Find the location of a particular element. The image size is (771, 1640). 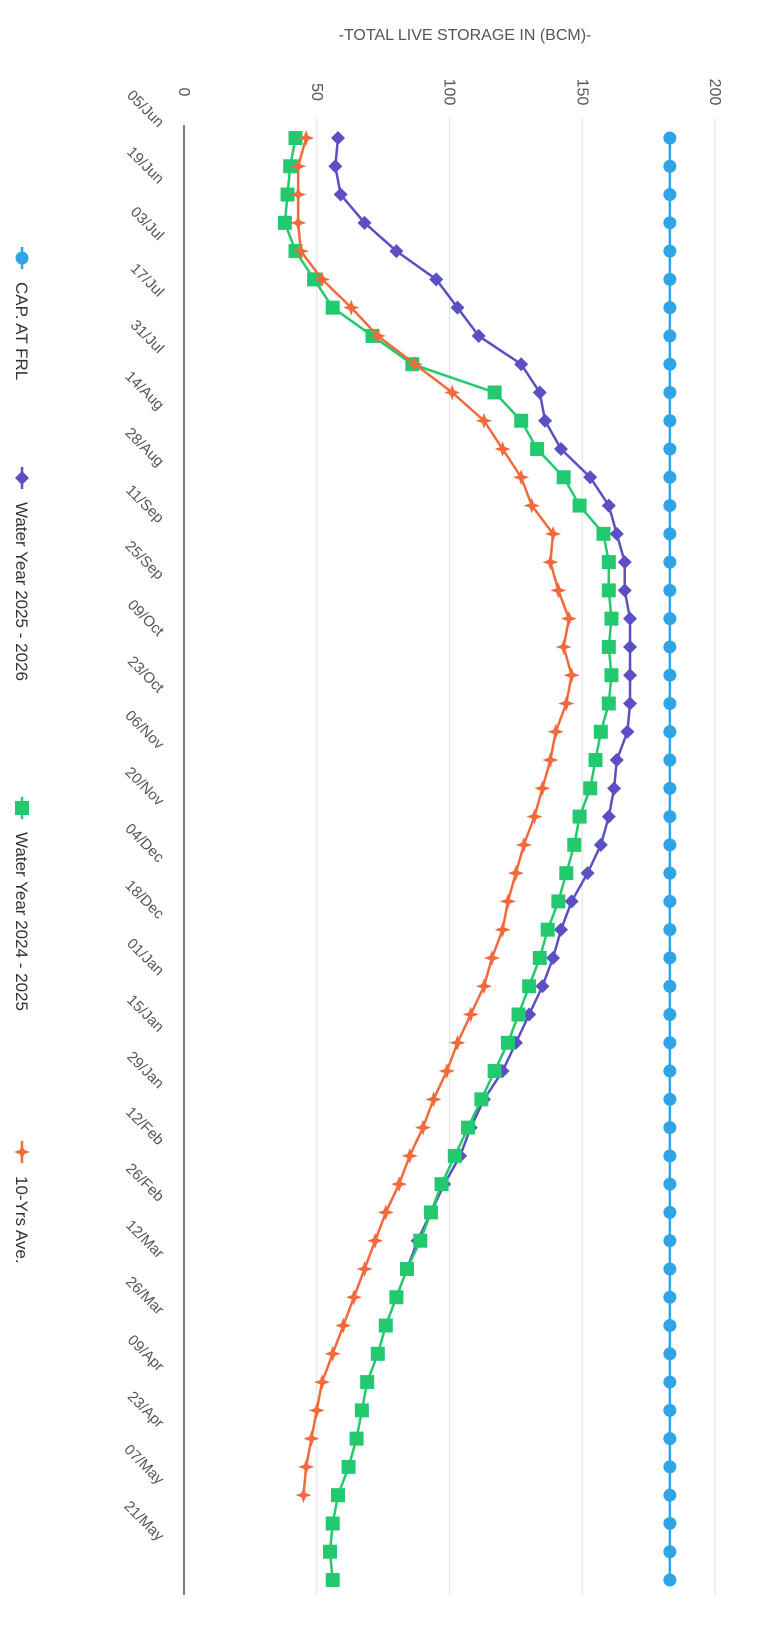

legend-item: Water Year 2025 - 2026 is located at coordinates (21, 574).